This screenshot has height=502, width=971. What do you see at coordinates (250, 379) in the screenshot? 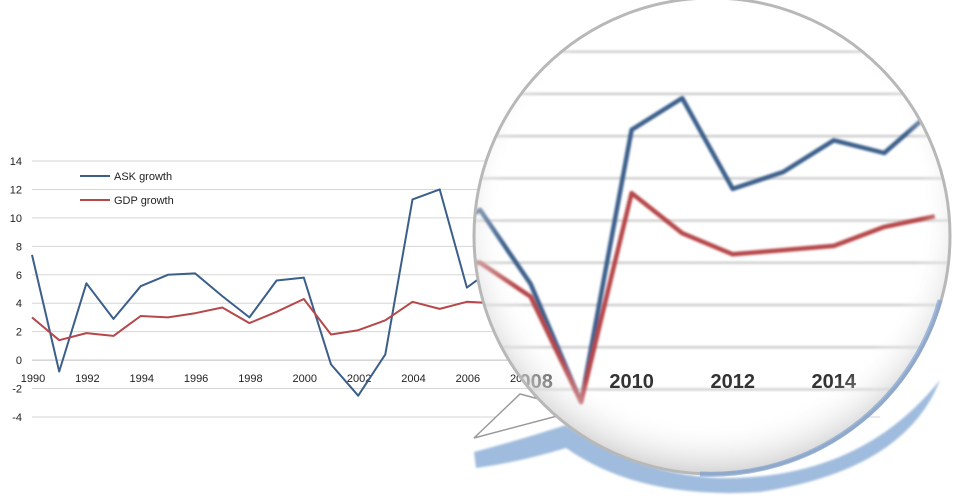
I see `x-tick-label: 1998` at bounding box center [250, 379].